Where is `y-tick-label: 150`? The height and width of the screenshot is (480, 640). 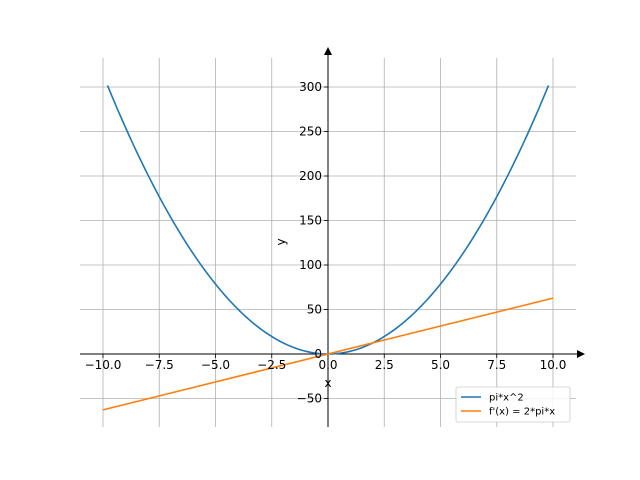
y-tick-label: 150 is located at coordinates (310, 221).